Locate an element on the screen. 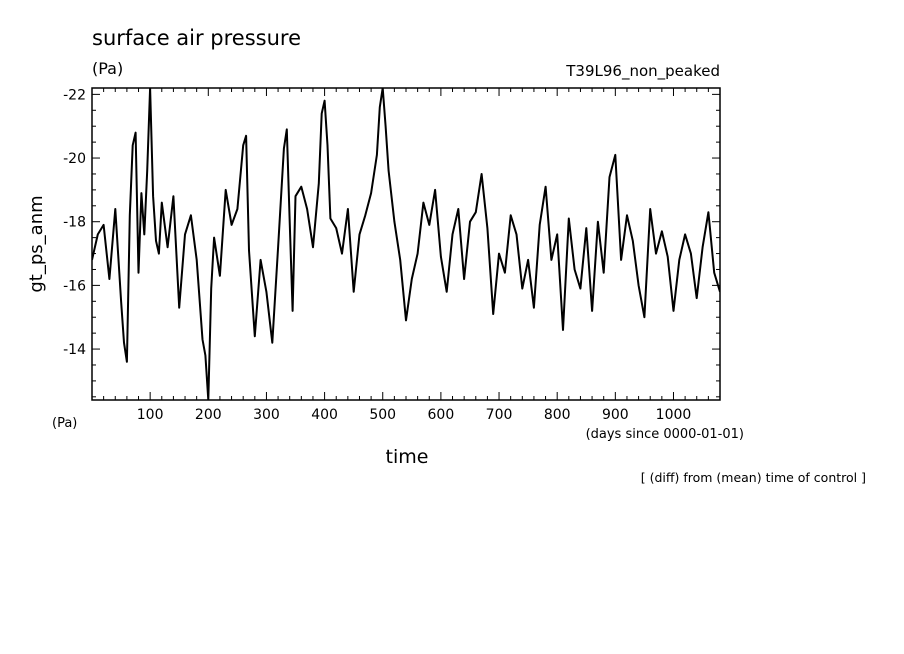 The width and height of the screenshot is (904, 654). x-tick-label: 900 is located at coordinates (615, 415).